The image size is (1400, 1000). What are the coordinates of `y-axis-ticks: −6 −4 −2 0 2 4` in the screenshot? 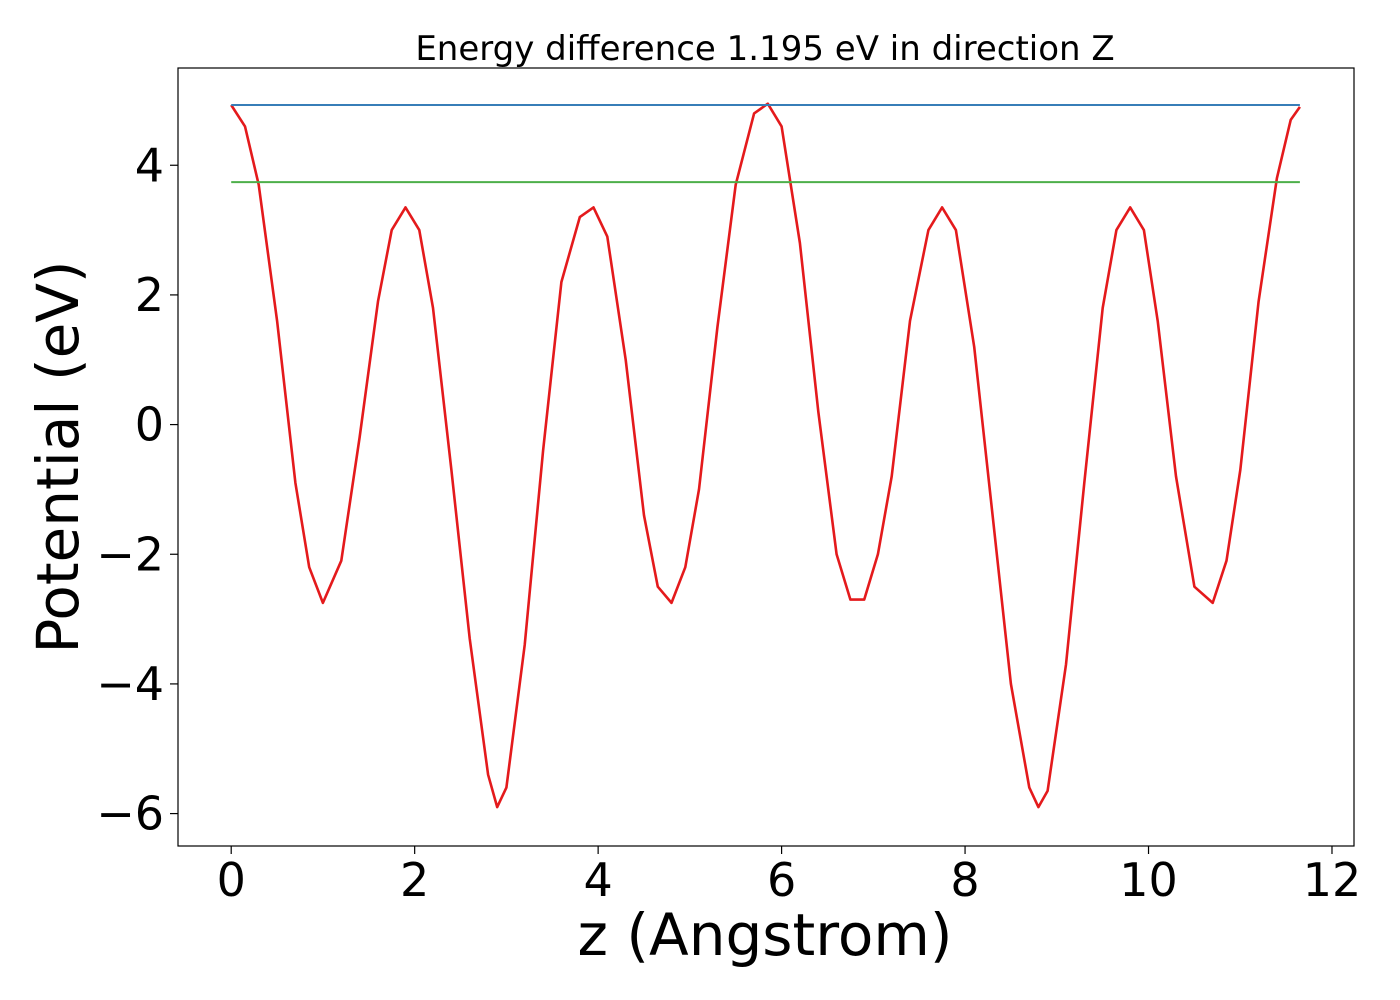 It's located at (137, 489).